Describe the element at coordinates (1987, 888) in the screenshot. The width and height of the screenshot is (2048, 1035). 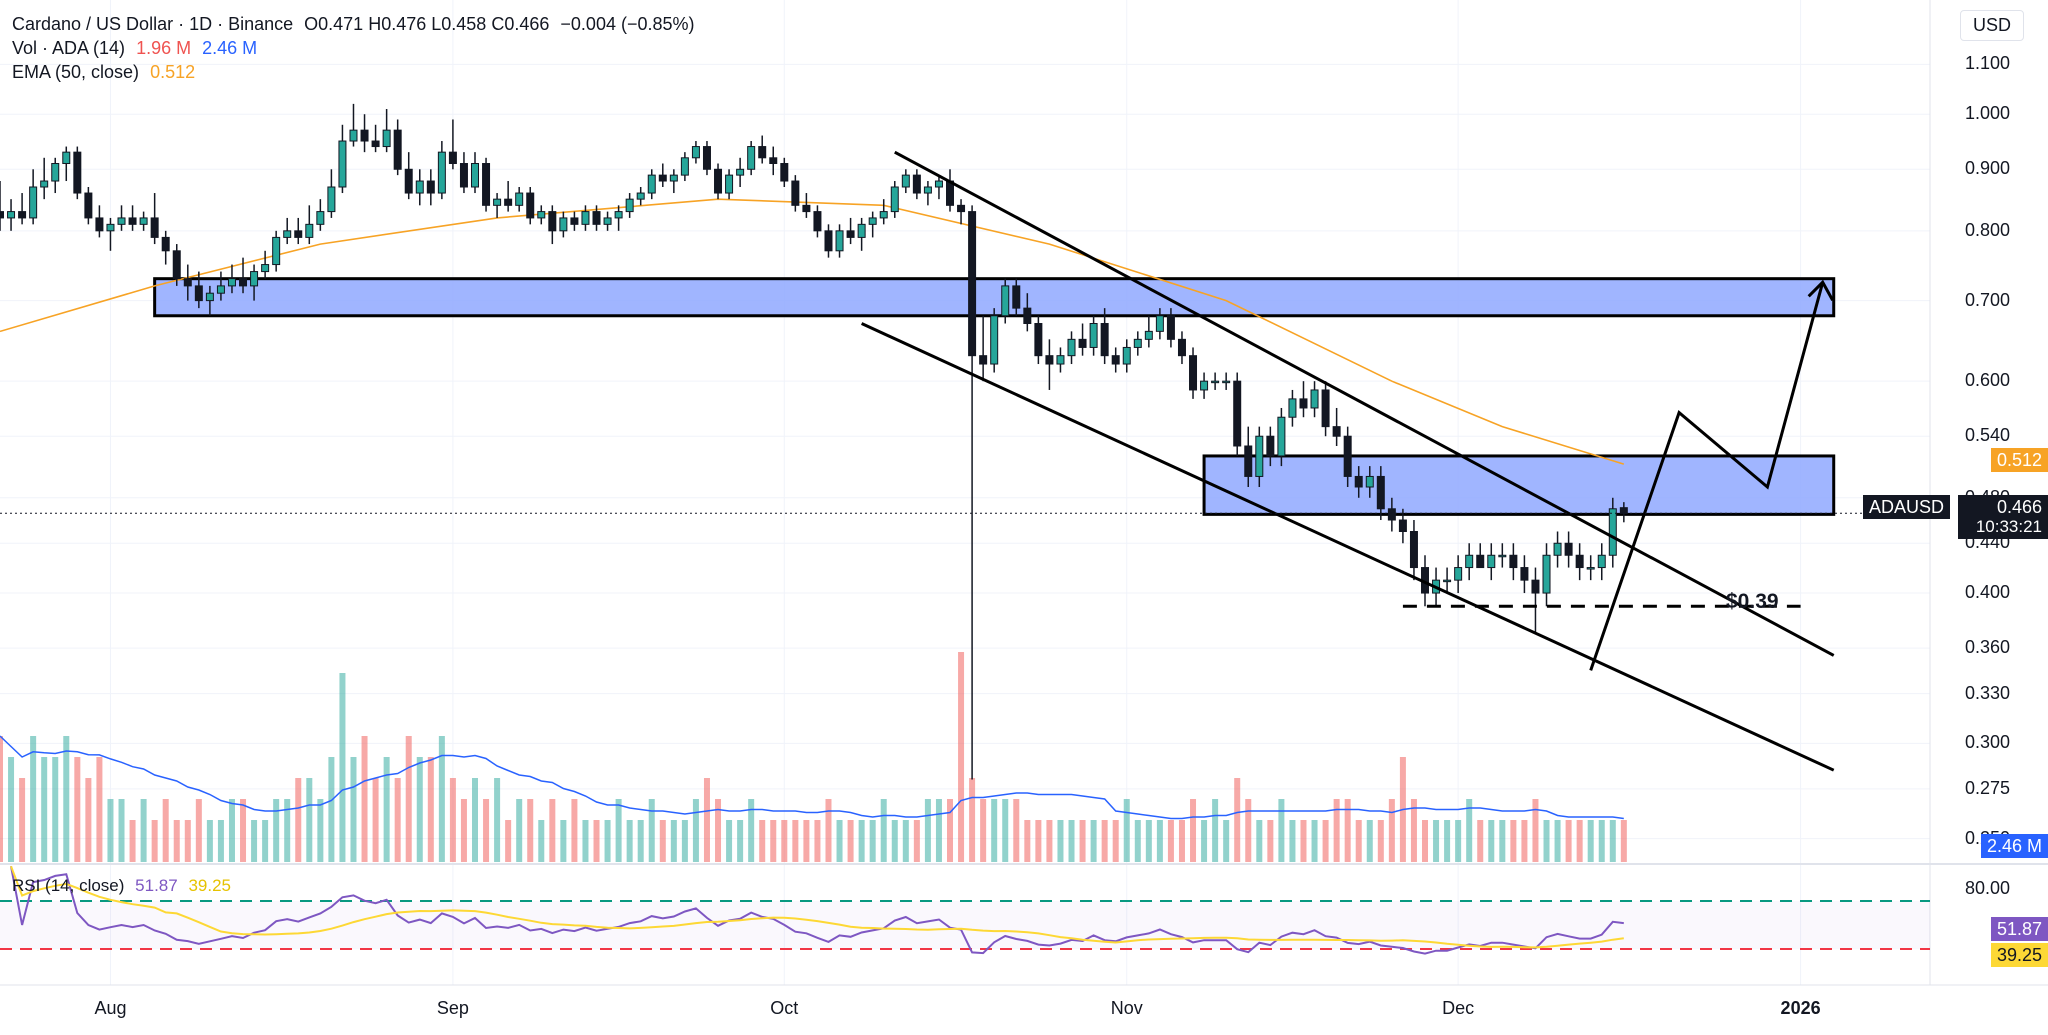
I see `rsi-tick: 80.00` at that location.